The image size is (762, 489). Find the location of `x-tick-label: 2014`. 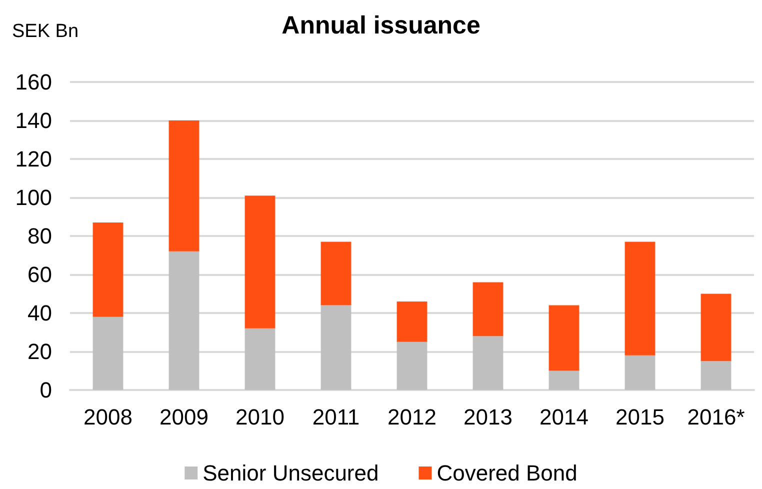

x-tick-label: 2014 is located at coordinates (564, 417).